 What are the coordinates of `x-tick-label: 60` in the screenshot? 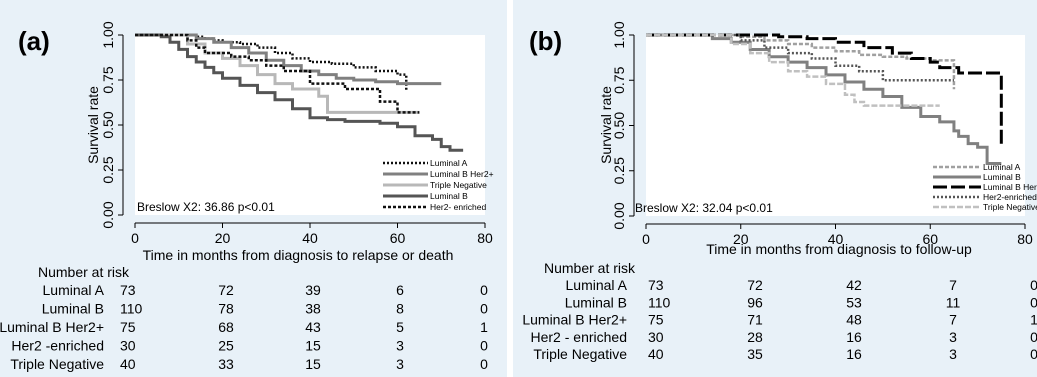 It's located at (398, 238).